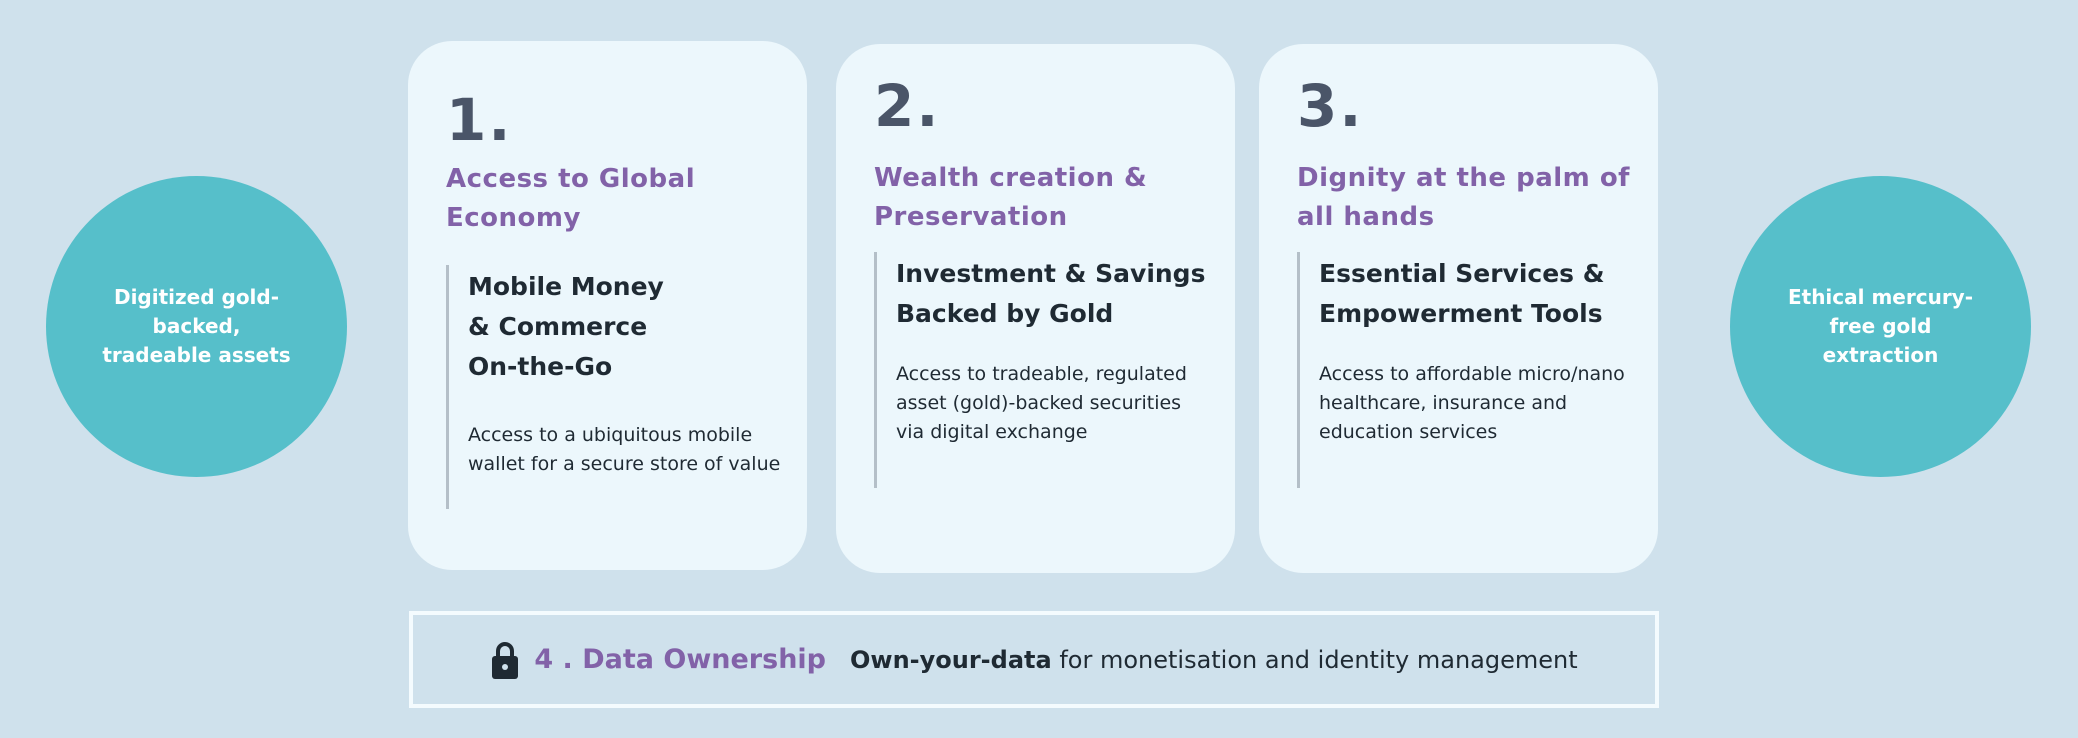  I want to click on card-subtitle: Mobile Money & Commerce On-the-Go, so click(566, 326).